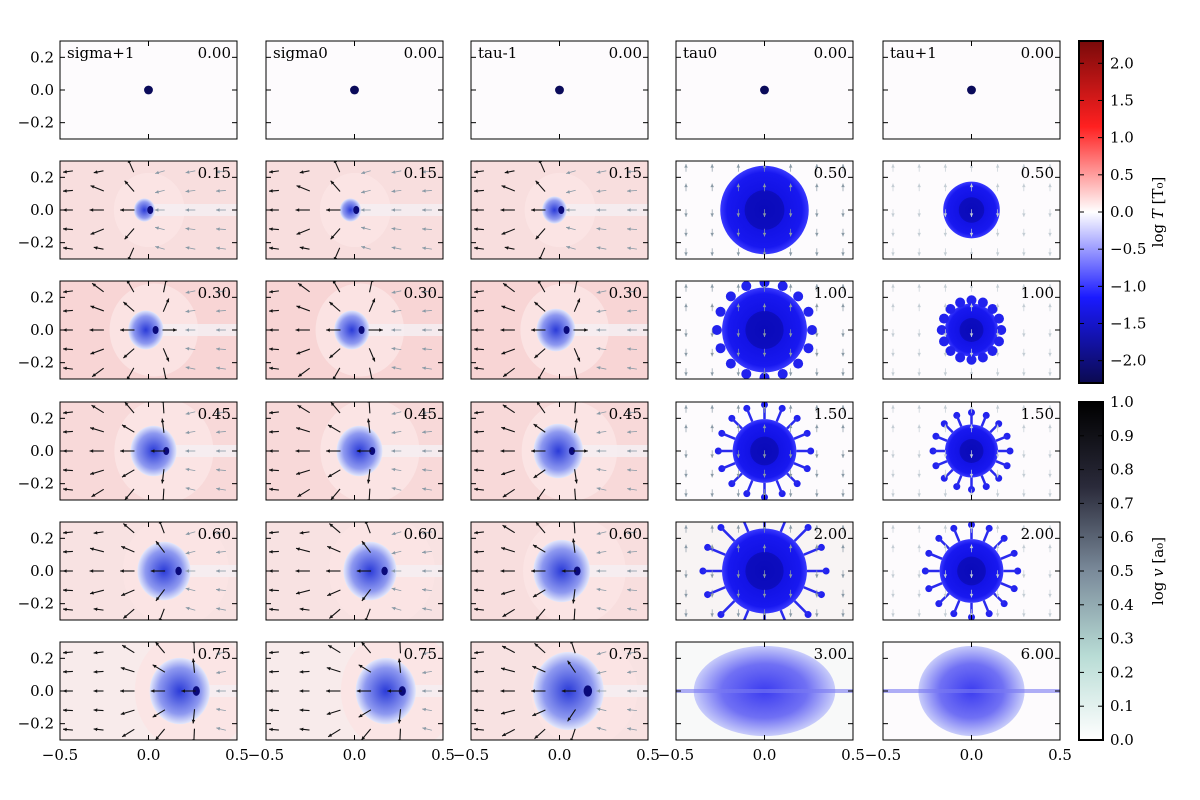 The width and height of the screenshot is (1200, 800). What do you see at coordinates (1122, 402) in the screenshot?
I see `colorbar-tick-label: 1.0` at bounding box center [1122, 402].